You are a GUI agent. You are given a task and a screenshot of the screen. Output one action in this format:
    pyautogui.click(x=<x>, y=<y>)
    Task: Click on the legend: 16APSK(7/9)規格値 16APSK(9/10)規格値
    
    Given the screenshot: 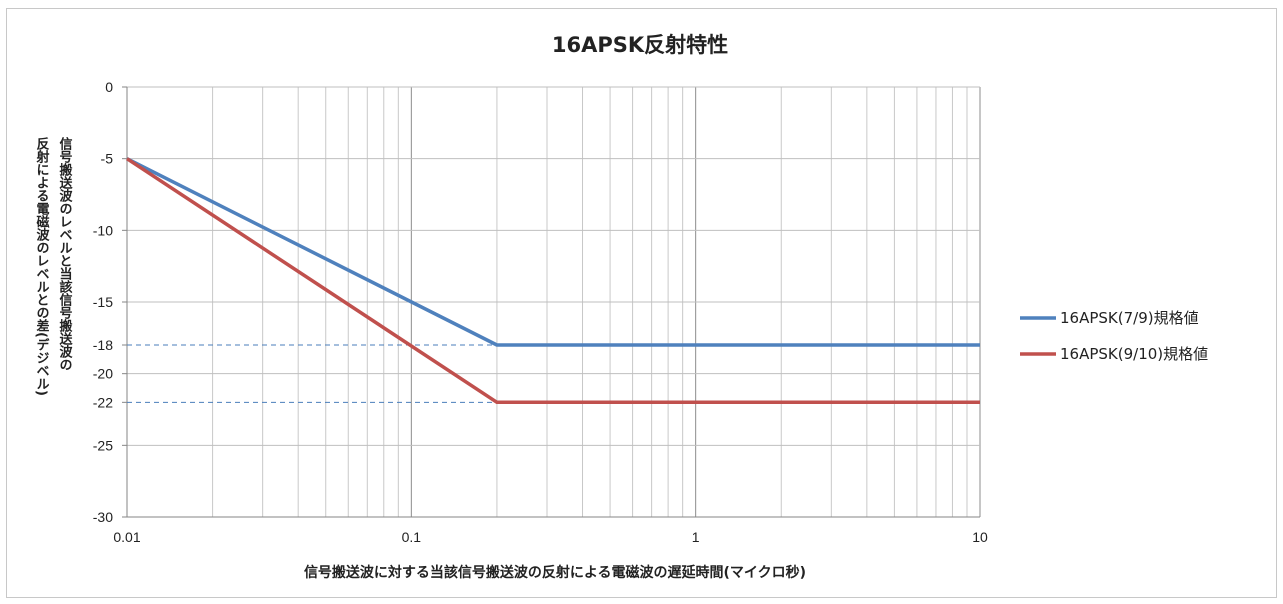 What is the action you would take?
    pyautogui.click(x=1114, y=336)
    